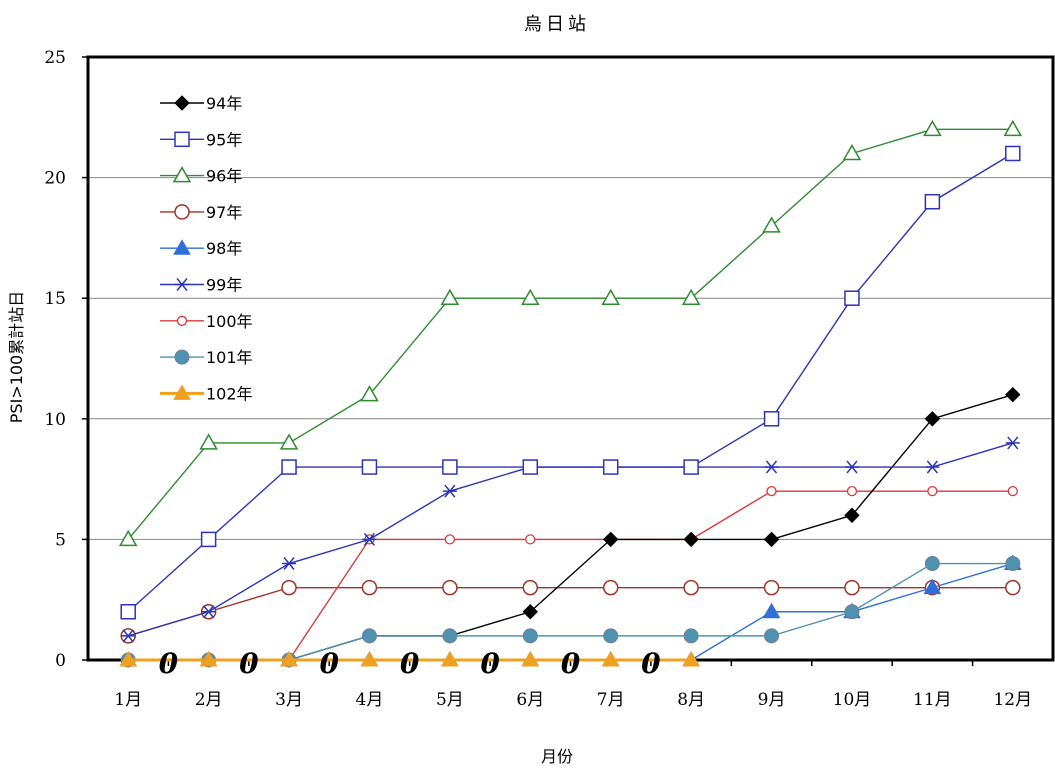 The image size is (1055, 775). What do you see at coordinates (224, 285) in the screenshot?
I see `legend-label: 99年` at bounding box center [224, 285].